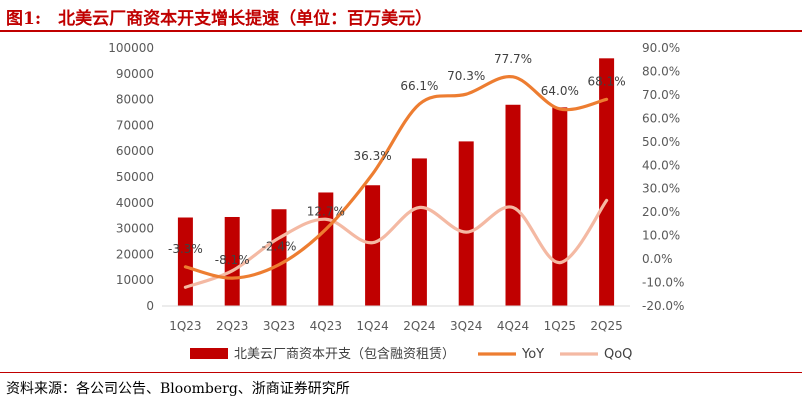 The image size is (802, 404). I want to click on legend-label-yoy: YoY, so click(532, 354).